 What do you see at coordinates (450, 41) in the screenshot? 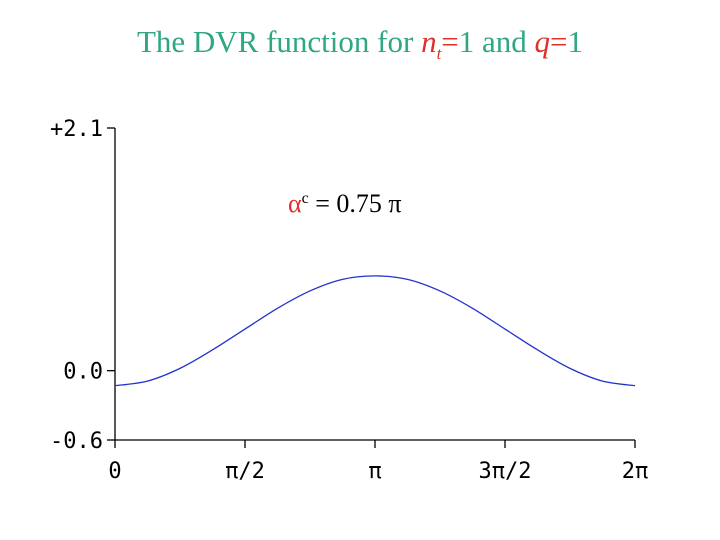
I see `title-equals-1: =` at bounding box center [450, 41].